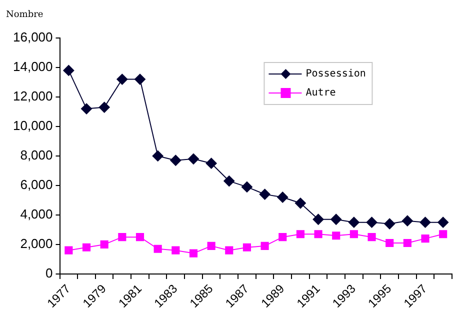 This screenshot has width=470, height=320. I want to click on y-tick-label: 6,000, so click(36, 184).